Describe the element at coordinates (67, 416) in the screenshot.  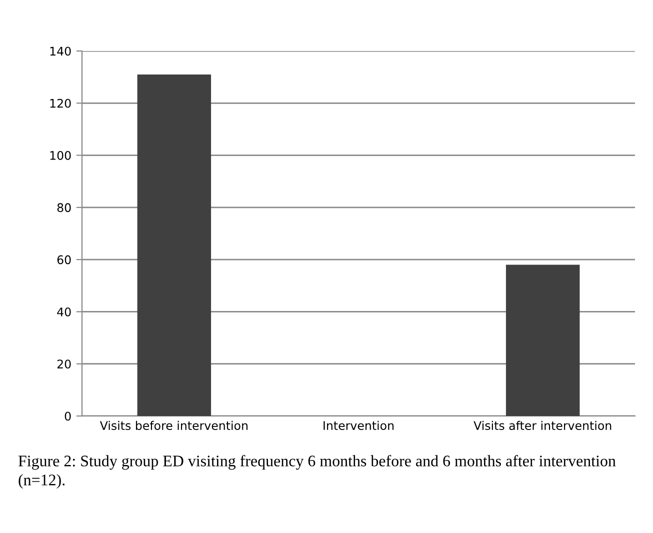
I see `y-tick-label: 0` at that location.